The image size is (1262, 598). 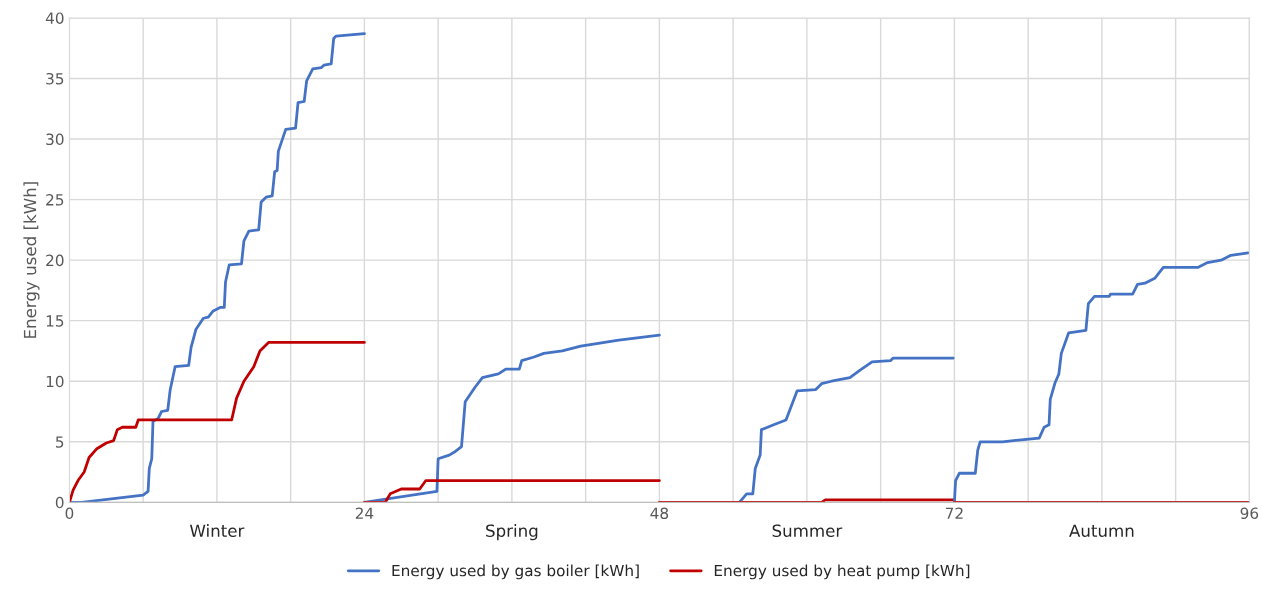 What do you see at coordinates (55, 381) in the screenshot?
I see `y-tick-label: 10` at bounding box center [55, 381].